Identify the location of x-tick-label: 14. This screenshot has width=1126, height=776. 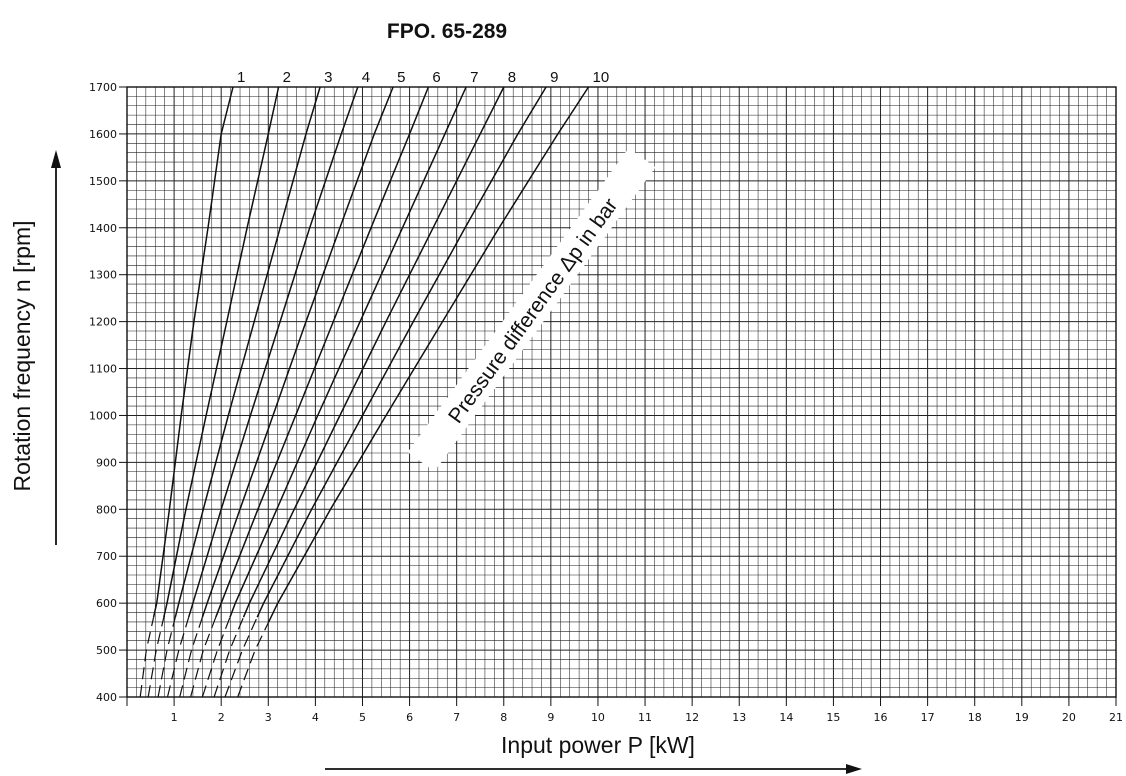
(786, 717).